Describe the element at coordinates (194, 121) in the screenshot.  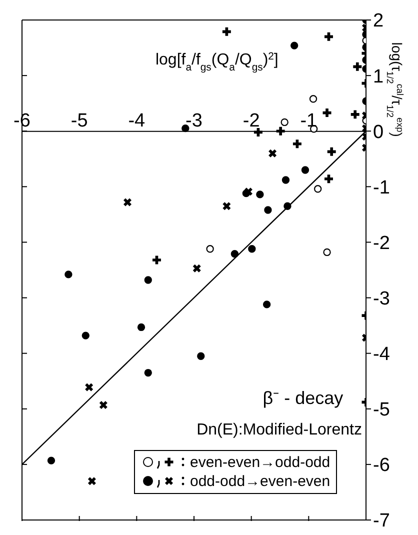
I see `x-tick-label: -3` at that location.